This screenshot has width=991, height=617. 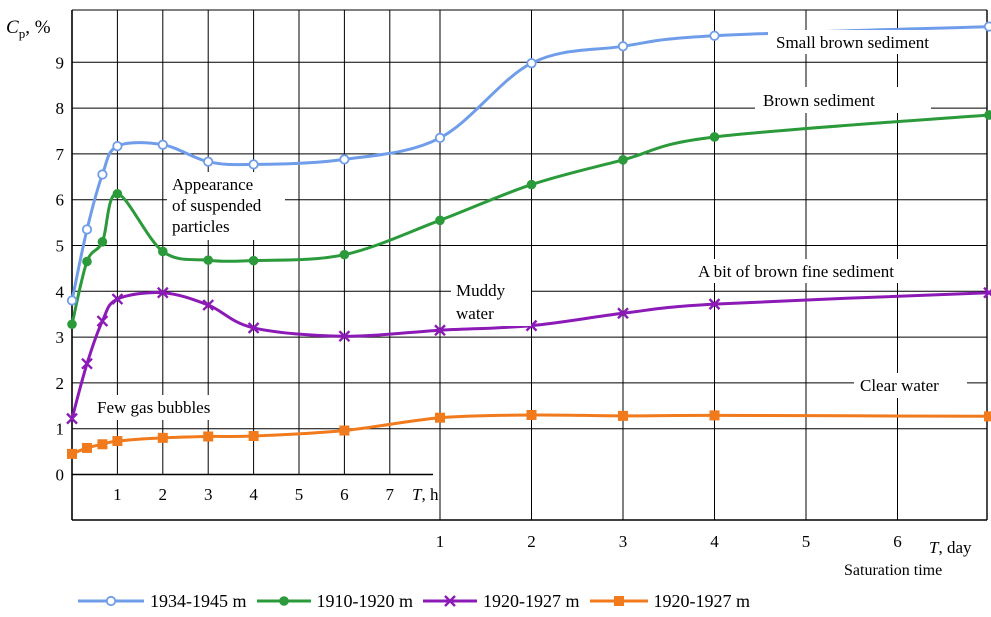 What do you see at coordinates (796, 271) in the screenshot?
I see `annotation-brown-fine-sediment: A bit of brown fine sediment` at bounding box center [796, 271].